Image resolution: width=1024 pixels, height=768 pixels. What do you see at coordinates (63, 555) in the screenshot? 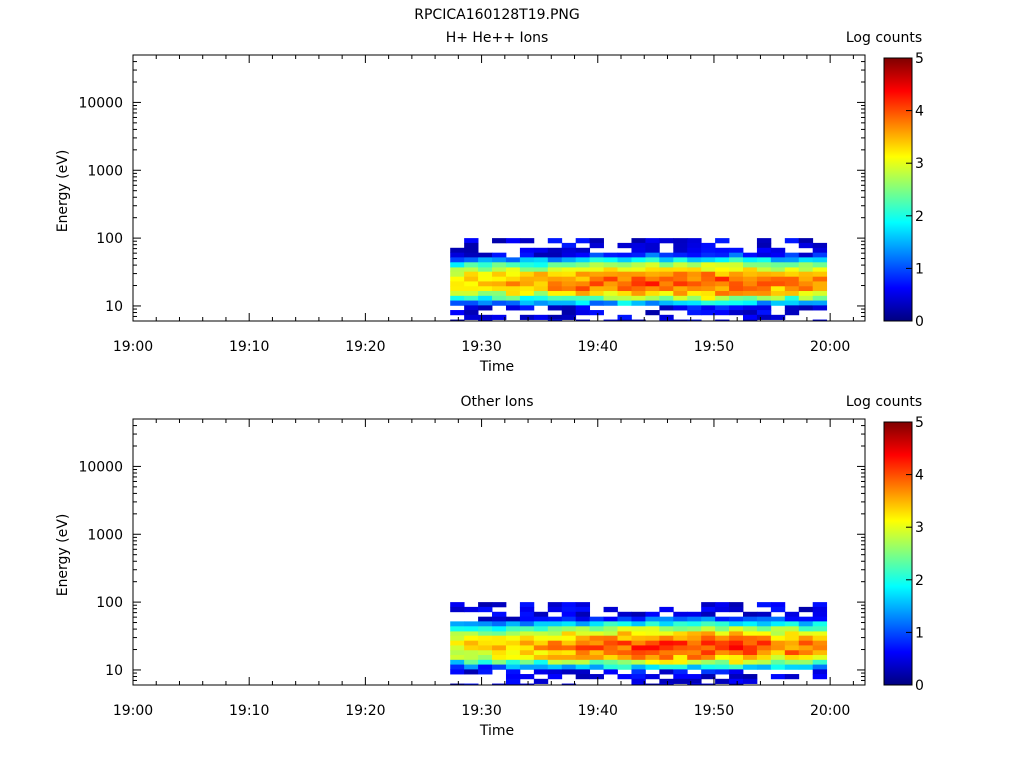
I see `y-axis-label: Energy (eV)` at bounding box center [63, 555].